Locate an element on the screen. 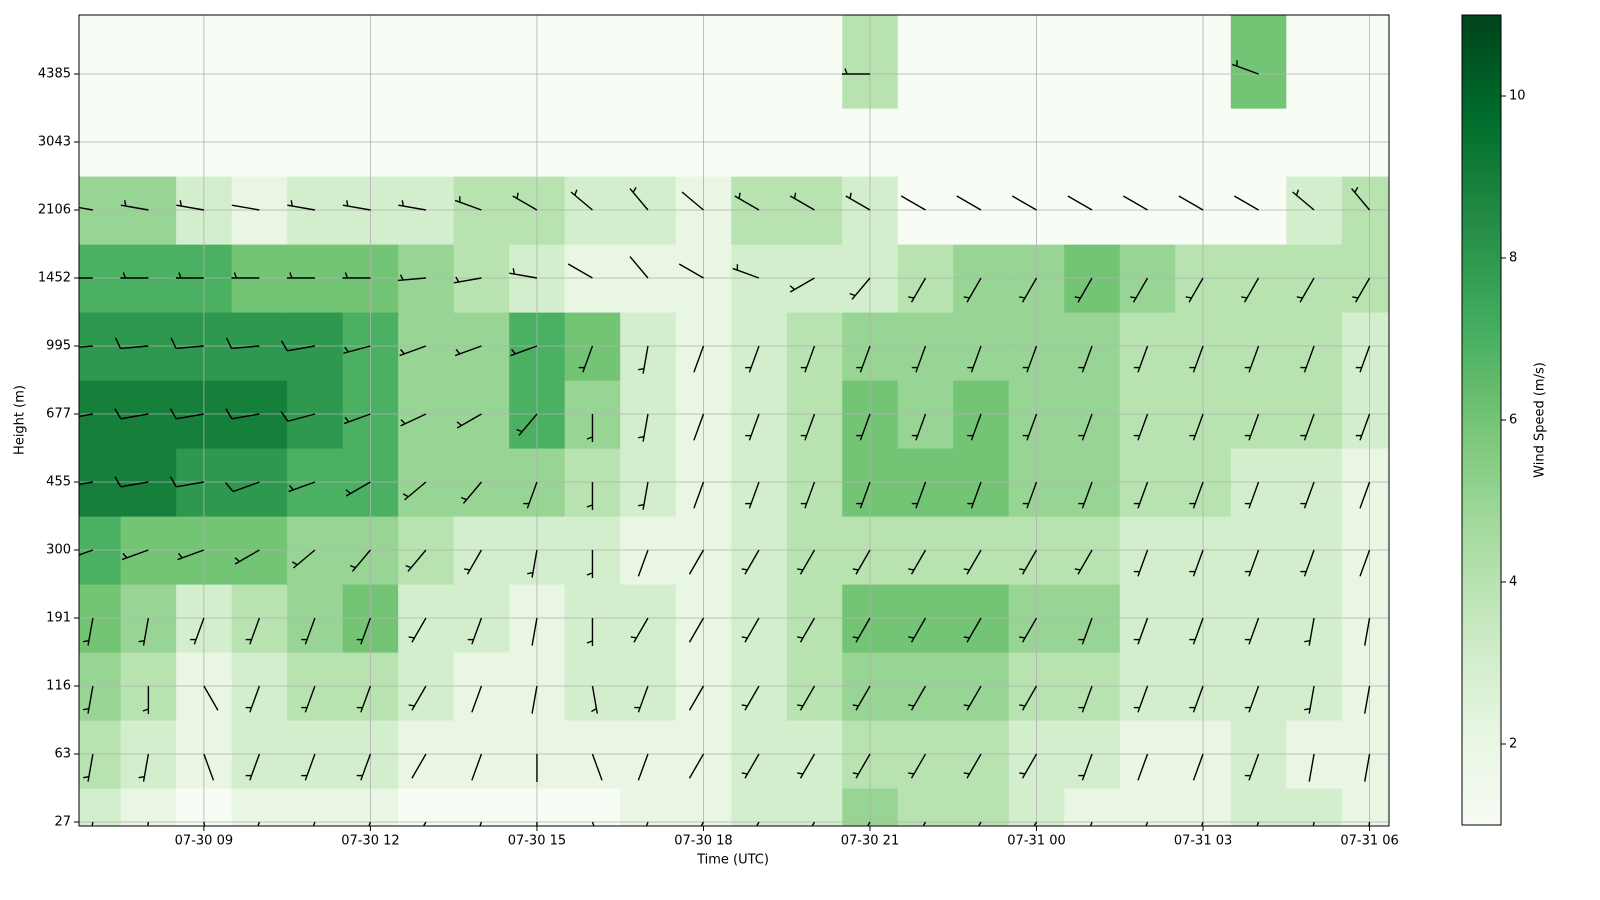 The image size is (1600, 900). colorbar-tick-label: 8 is located at coordinates (1513, 258).